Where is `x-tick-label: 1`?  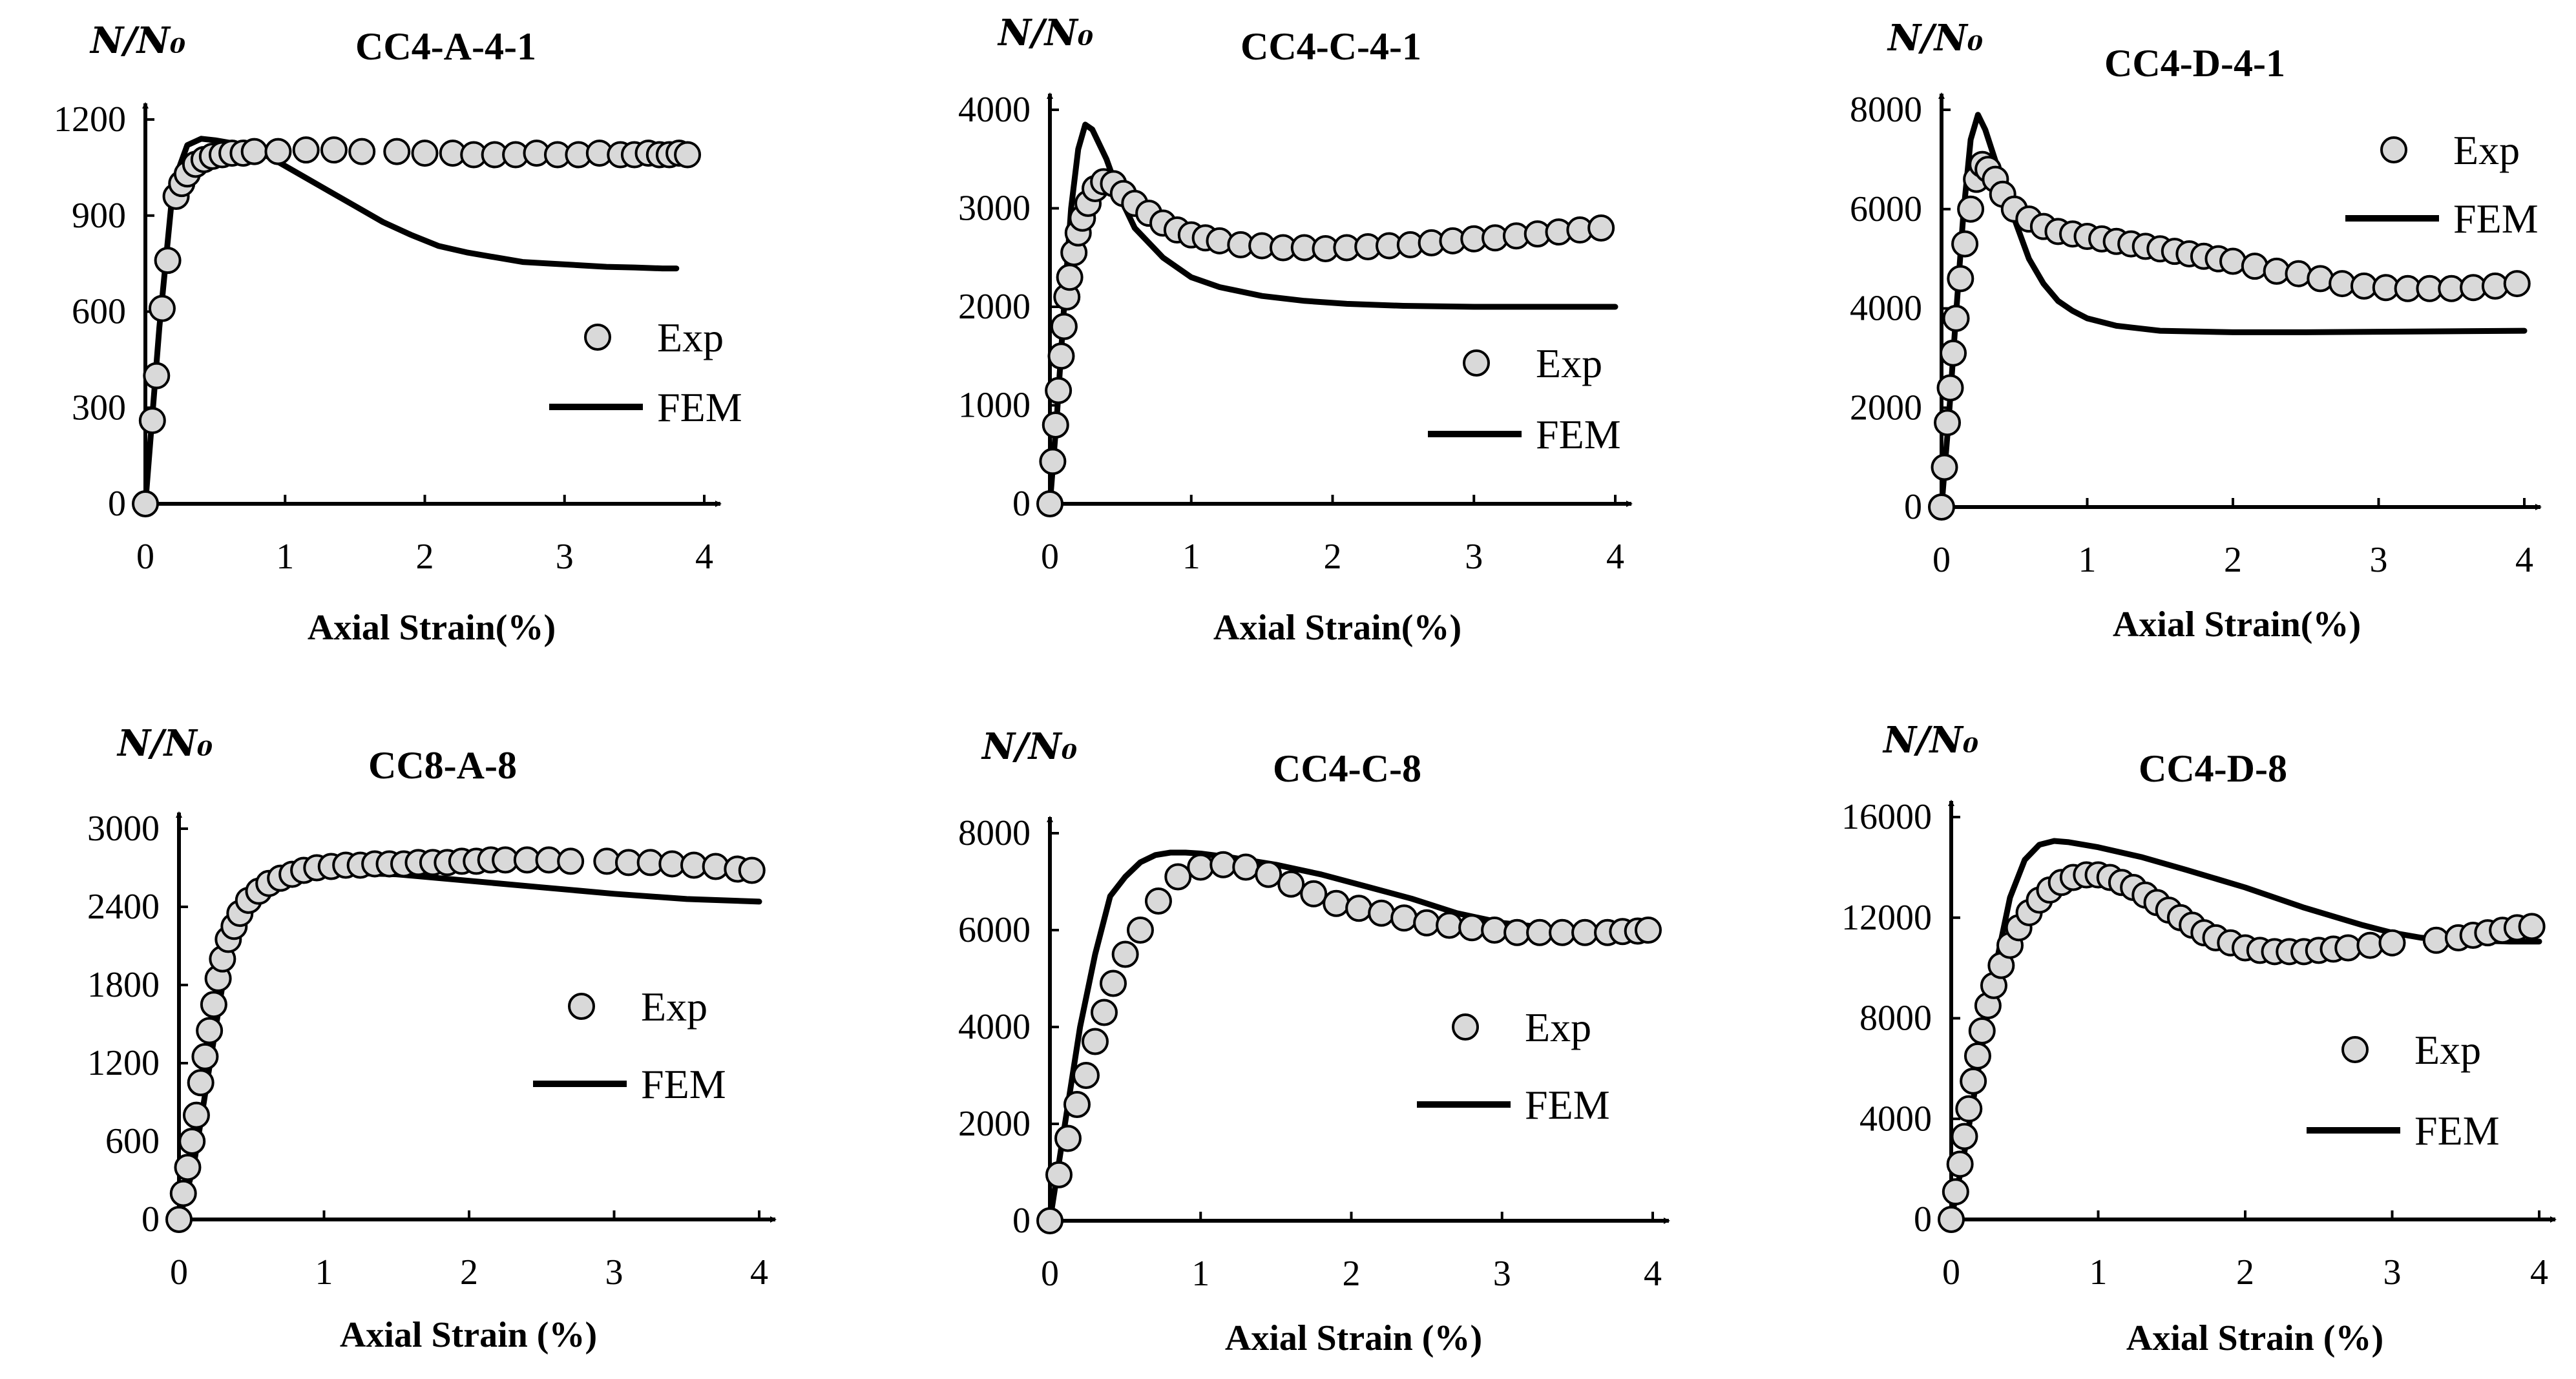 x-tick-label: 1 is located at coordinates (1200, 1274).